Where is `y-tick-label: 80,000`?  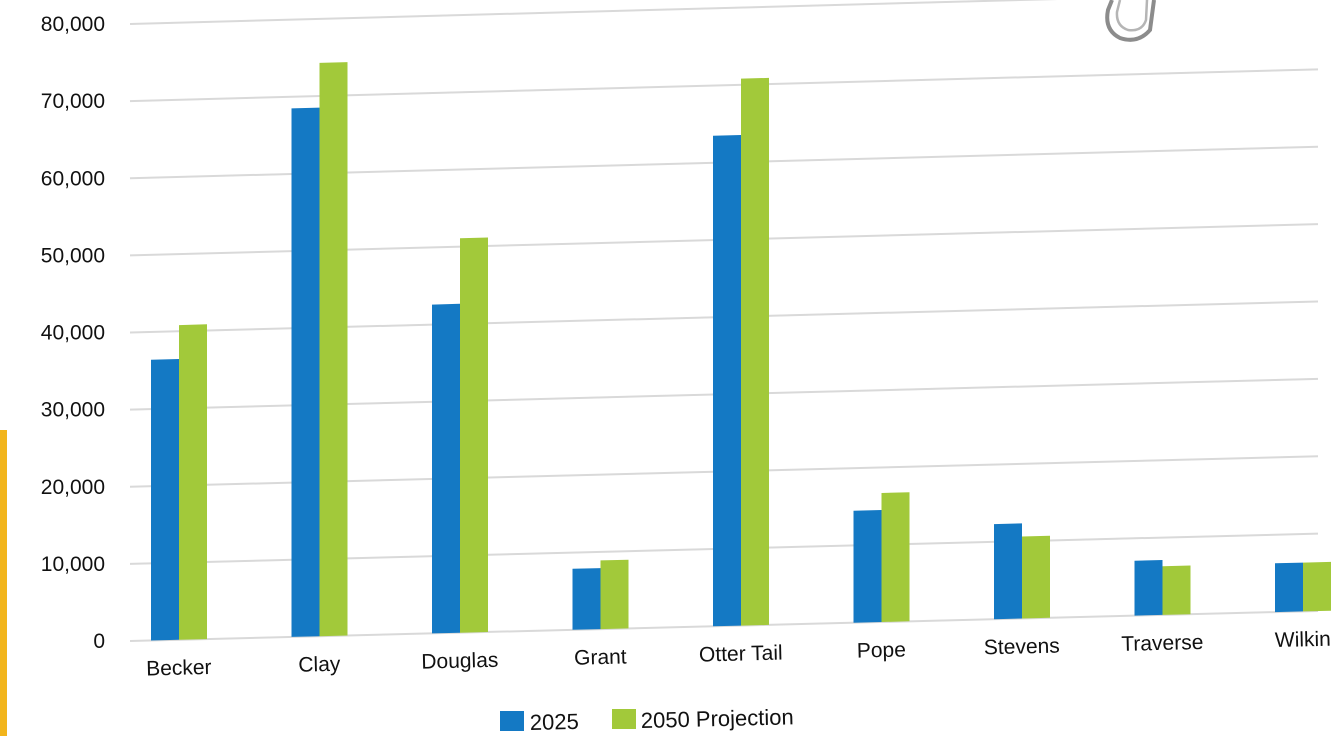 y-tick-label: 80,000 is located at coordinates (73, 24).